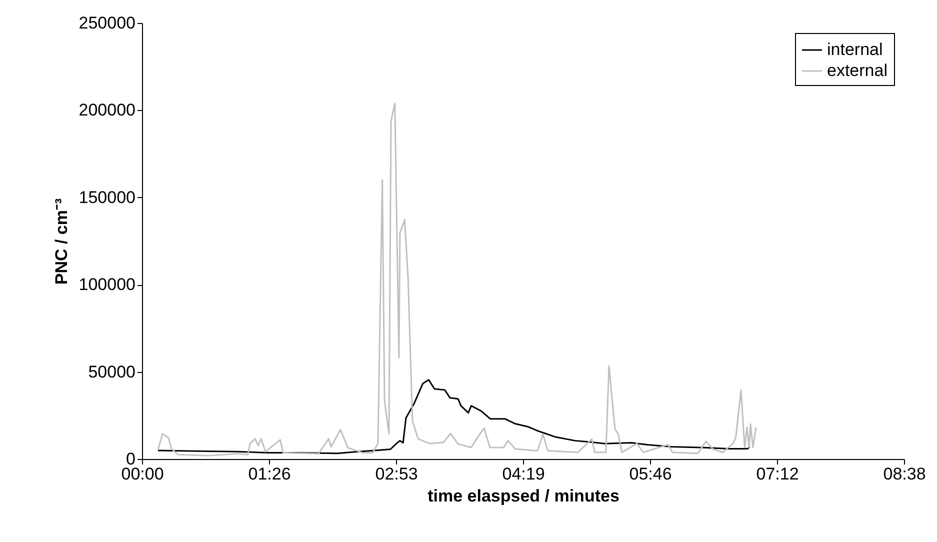 The height and width of the screenshot is (542, 937). Describe the element at coordinates (107, 284) in the screenshot. I see `y-tick-label: 100000` at that location.